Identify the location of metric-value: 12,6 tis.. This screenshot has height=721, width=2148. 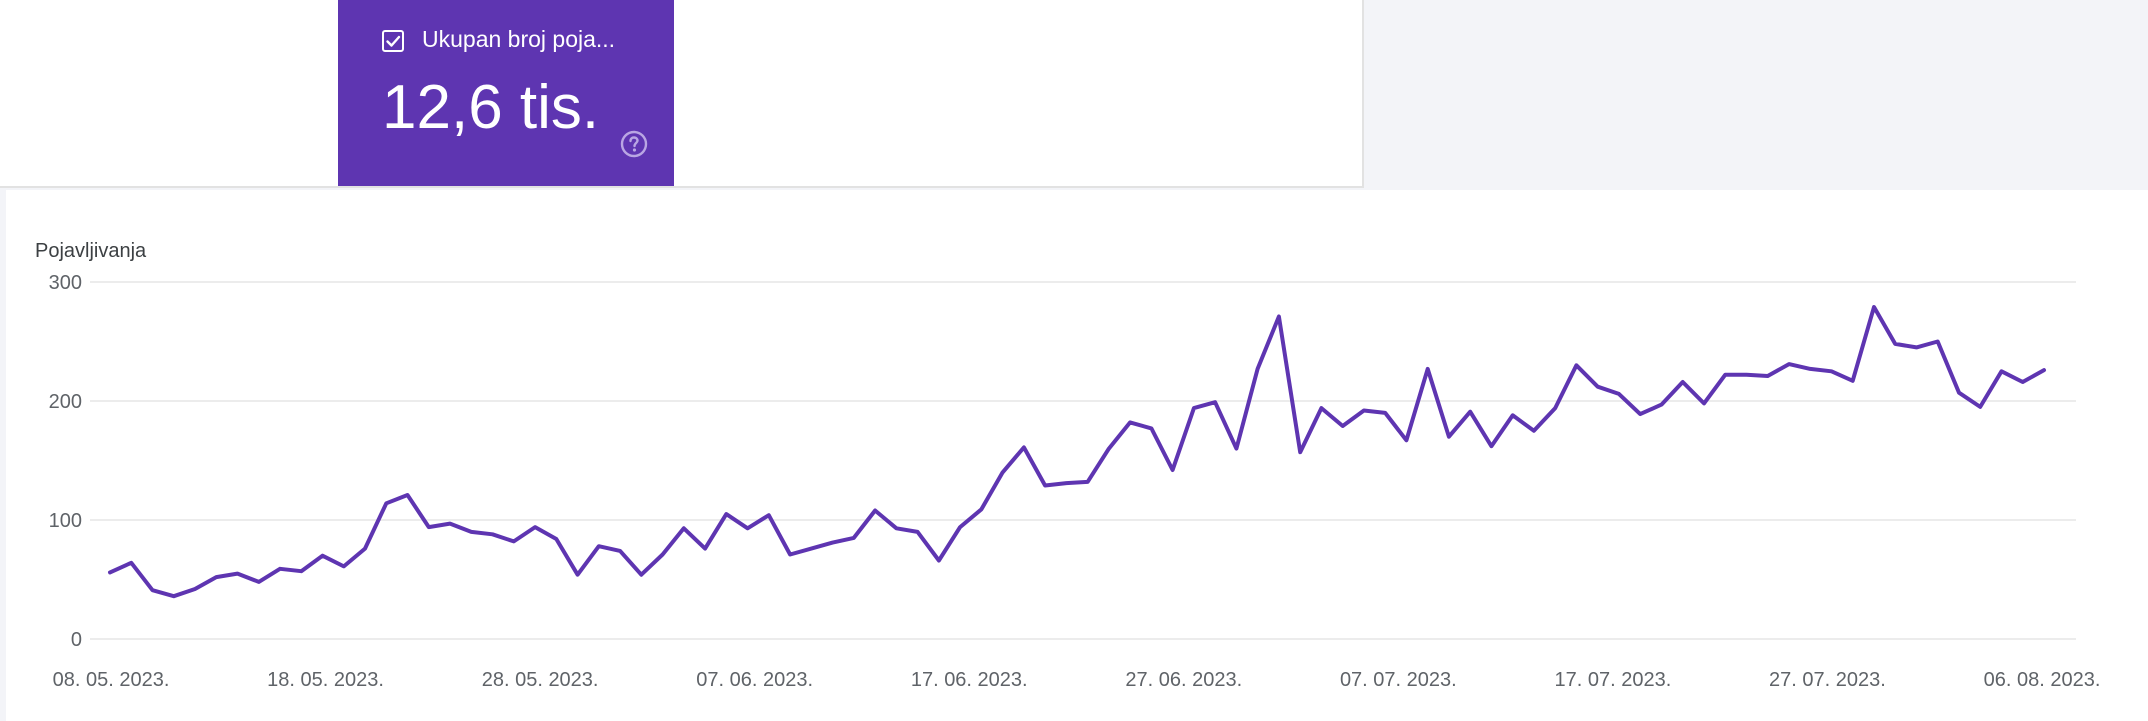
(491, 107).